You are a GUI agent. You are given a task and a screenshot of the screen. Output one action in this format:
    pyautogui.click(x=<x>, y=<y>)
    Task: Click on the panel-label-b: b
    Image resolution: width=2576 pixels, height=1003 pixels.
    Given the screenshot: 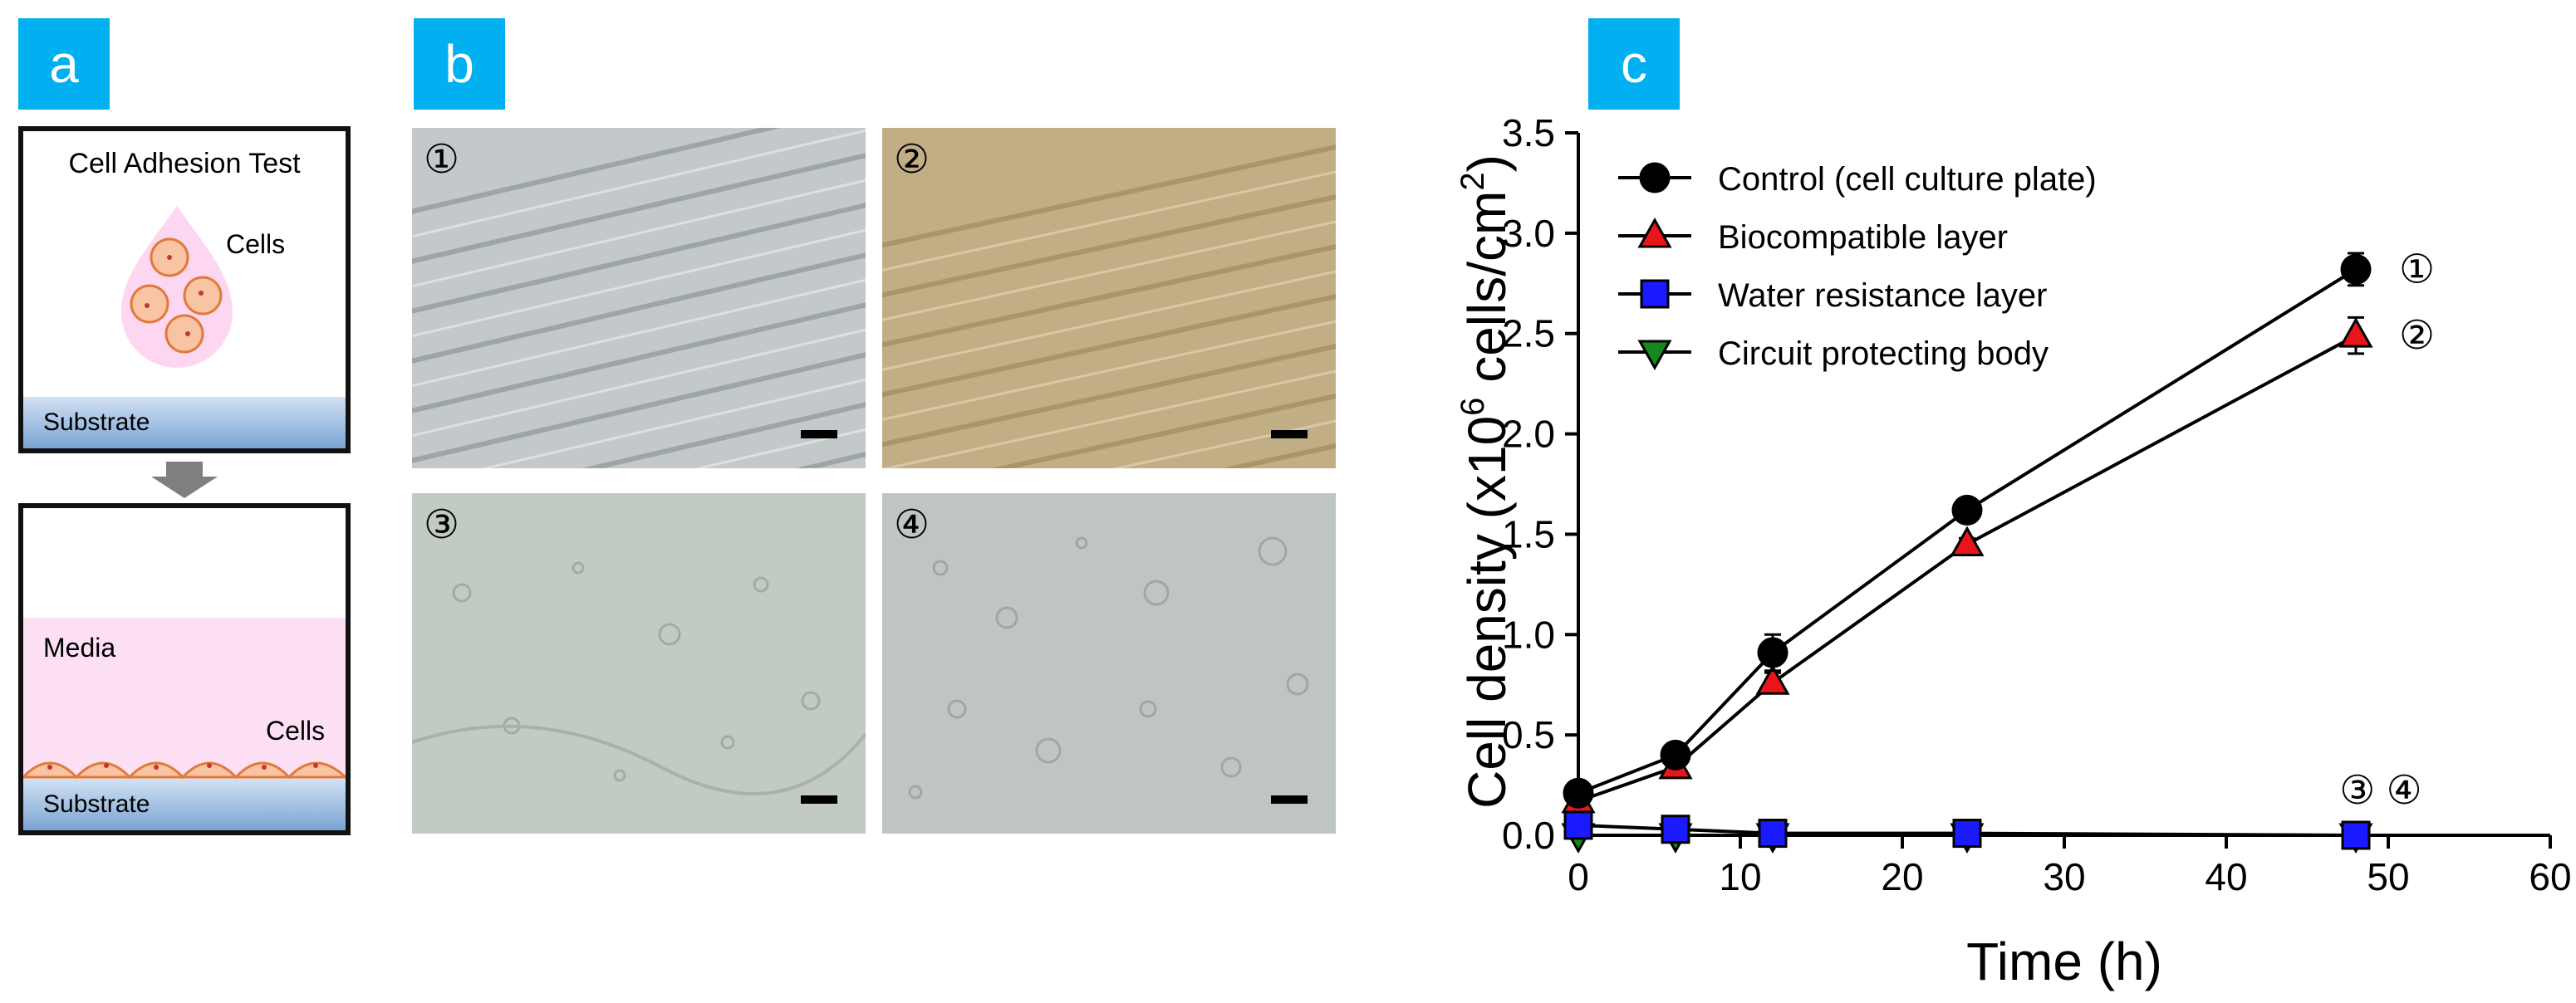 What is the action you would take?
    pyautogui.click(x=459, y=64)
    